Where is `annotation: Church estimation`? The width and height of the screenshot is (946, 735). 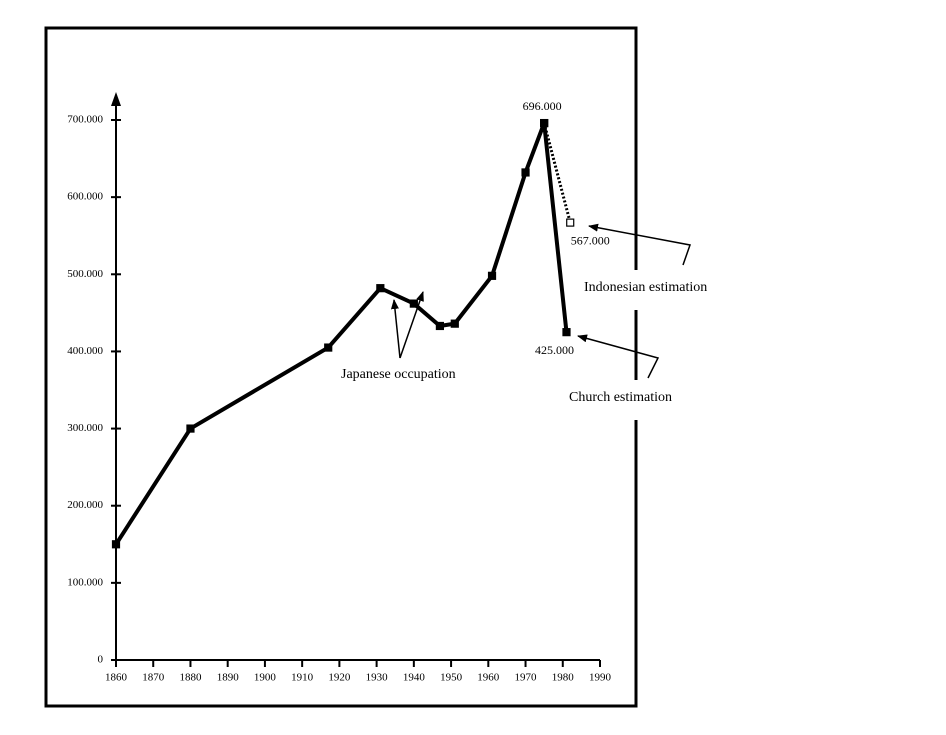
annotation: Church estimation is located at coordinates (620, 397).